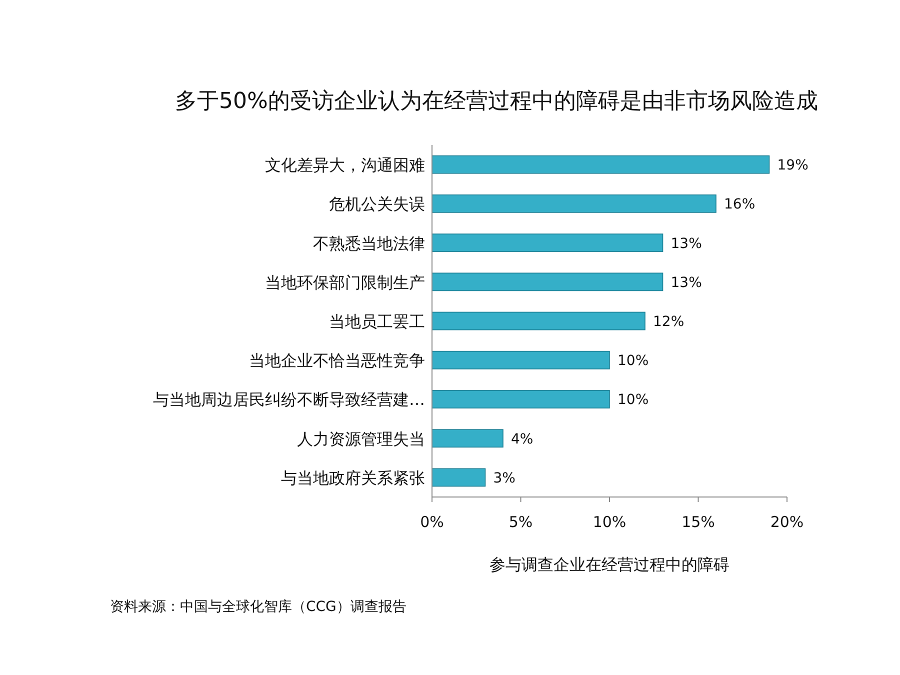 Image resolution: width=900 pixels, height=675 pixels. What do you see at coordinates (432, 522) in the screenshot?
I see `x-tick-label: 0%` at bounding box center [432, 522].